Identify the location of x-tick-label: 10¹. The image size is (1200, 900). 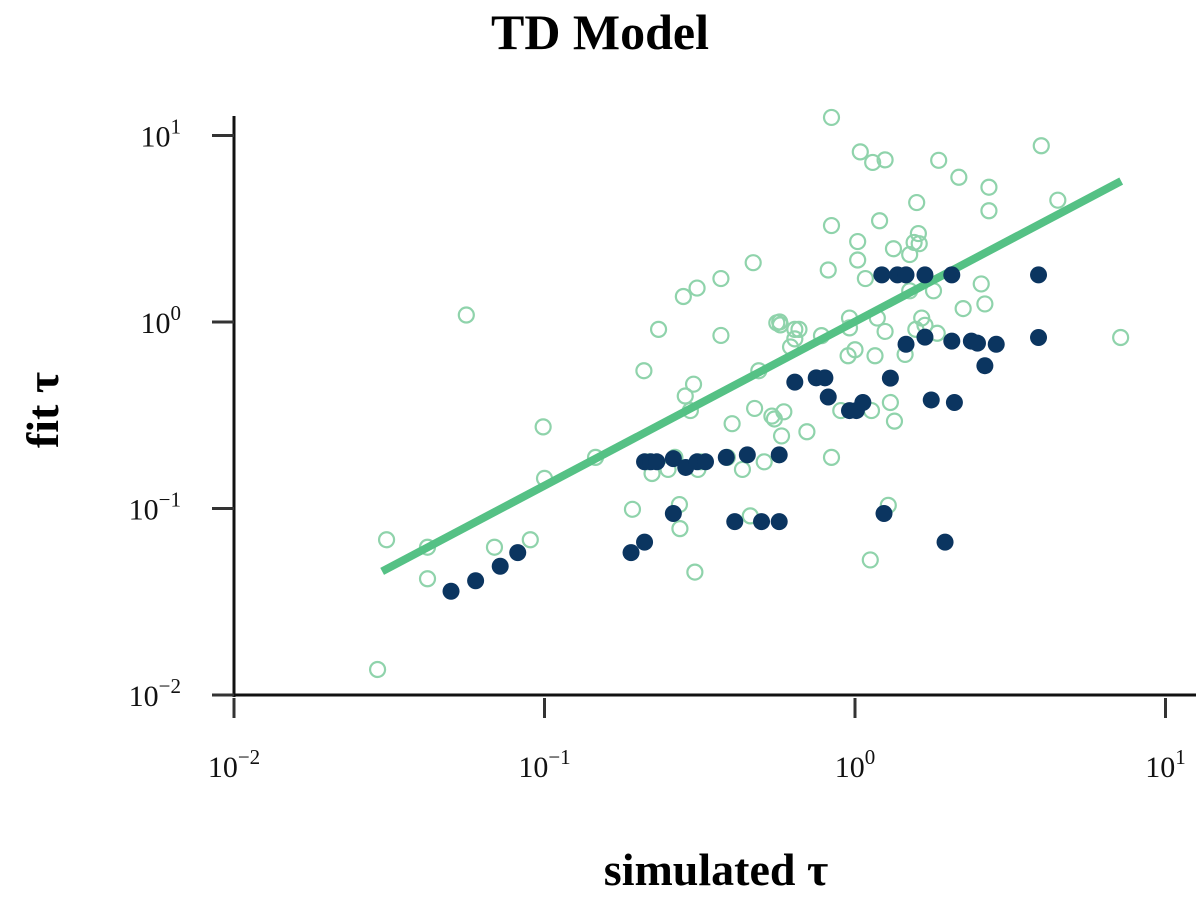
(1165, 764).